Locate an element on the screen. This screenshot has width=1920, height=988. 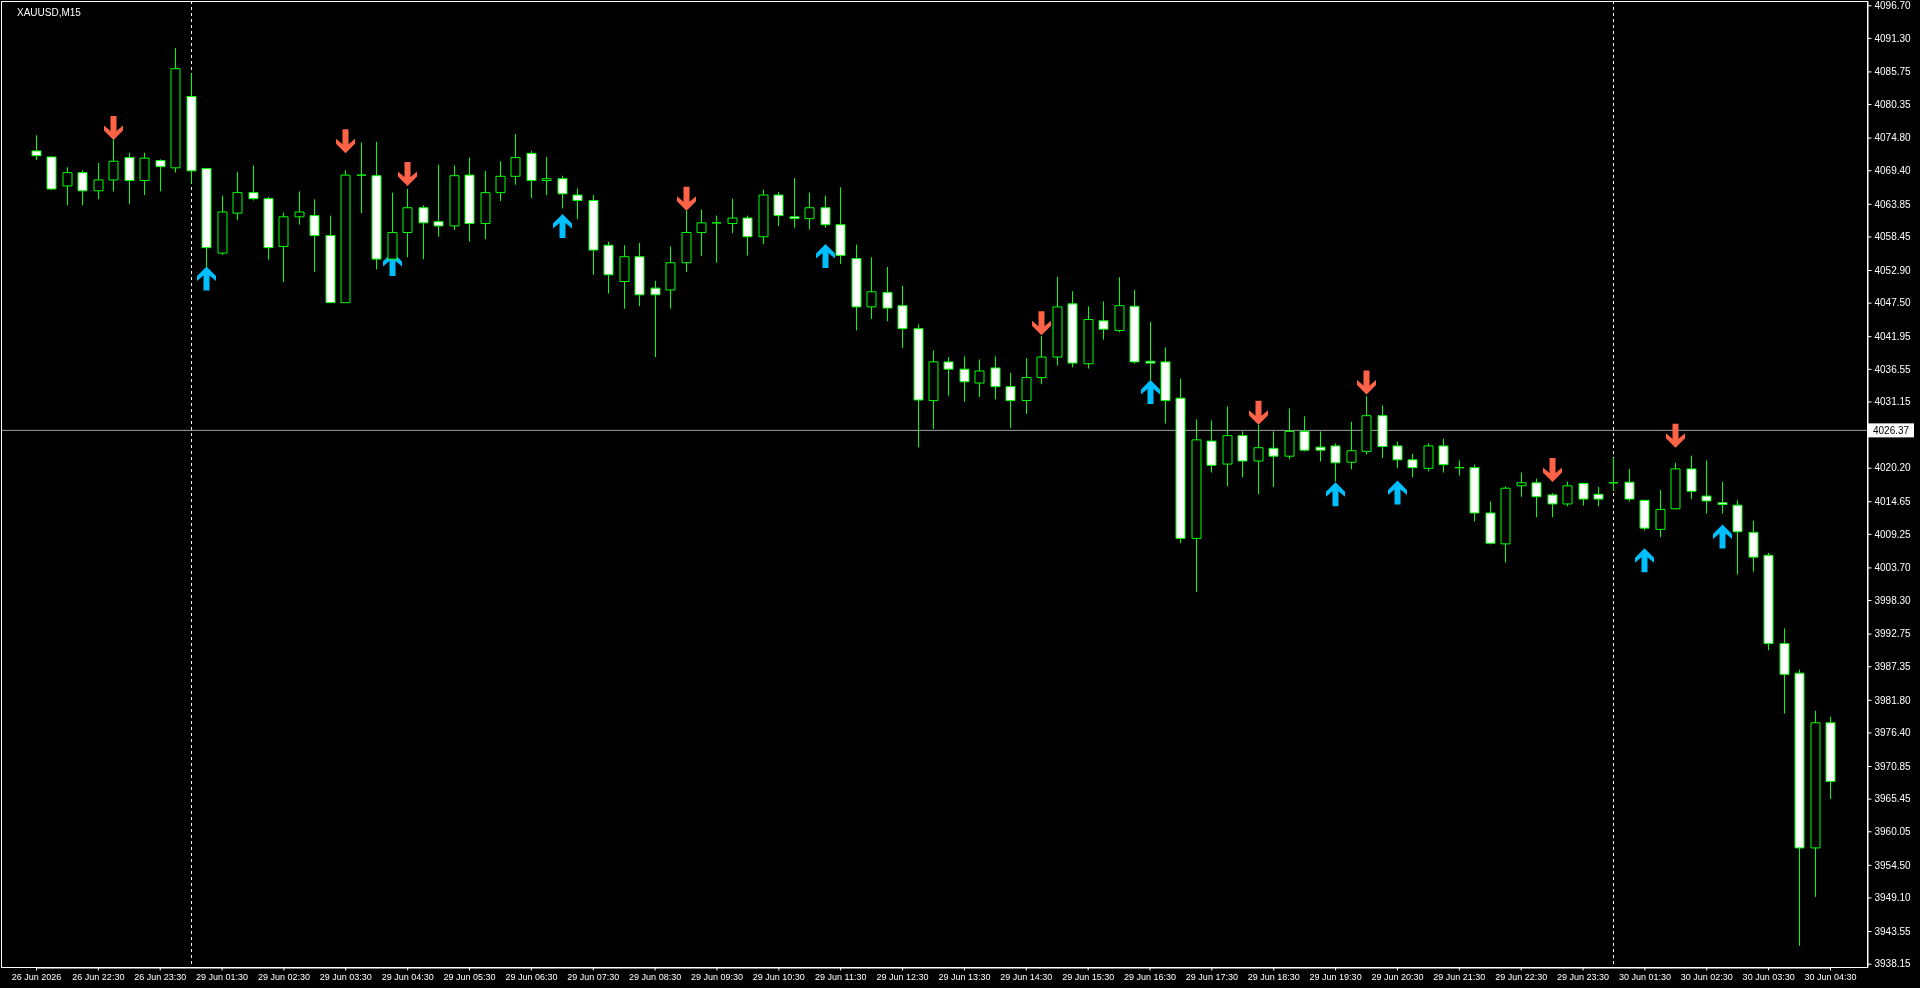
y-tick-label: 3938.15 is located at coordinates (1893, 964).